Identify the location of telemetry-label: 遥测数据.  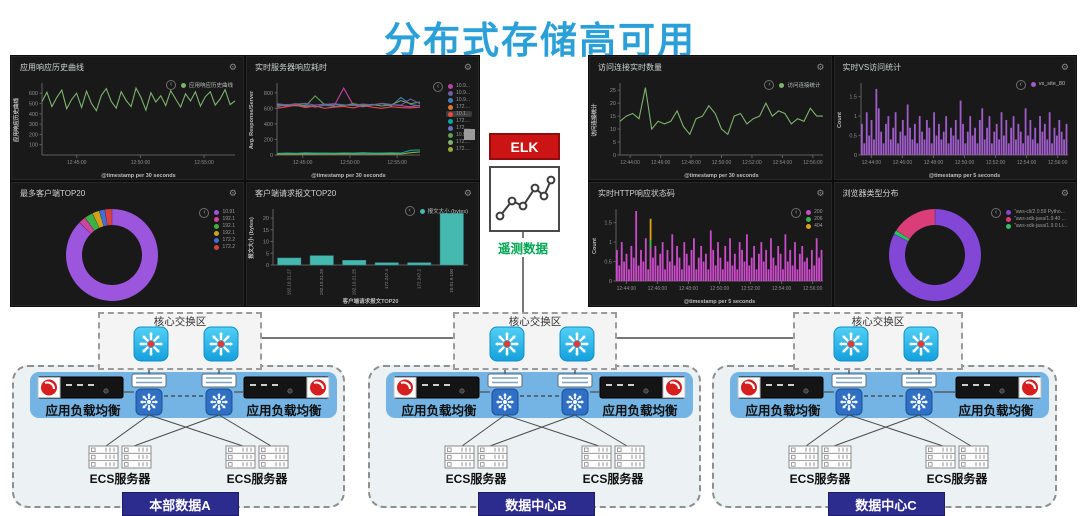
(523, 247).